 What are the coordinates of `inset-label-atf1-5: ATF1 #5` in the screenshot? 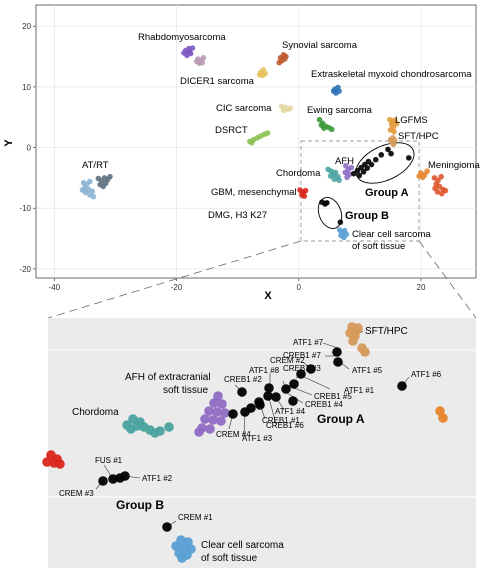 It's located at (367, 370).